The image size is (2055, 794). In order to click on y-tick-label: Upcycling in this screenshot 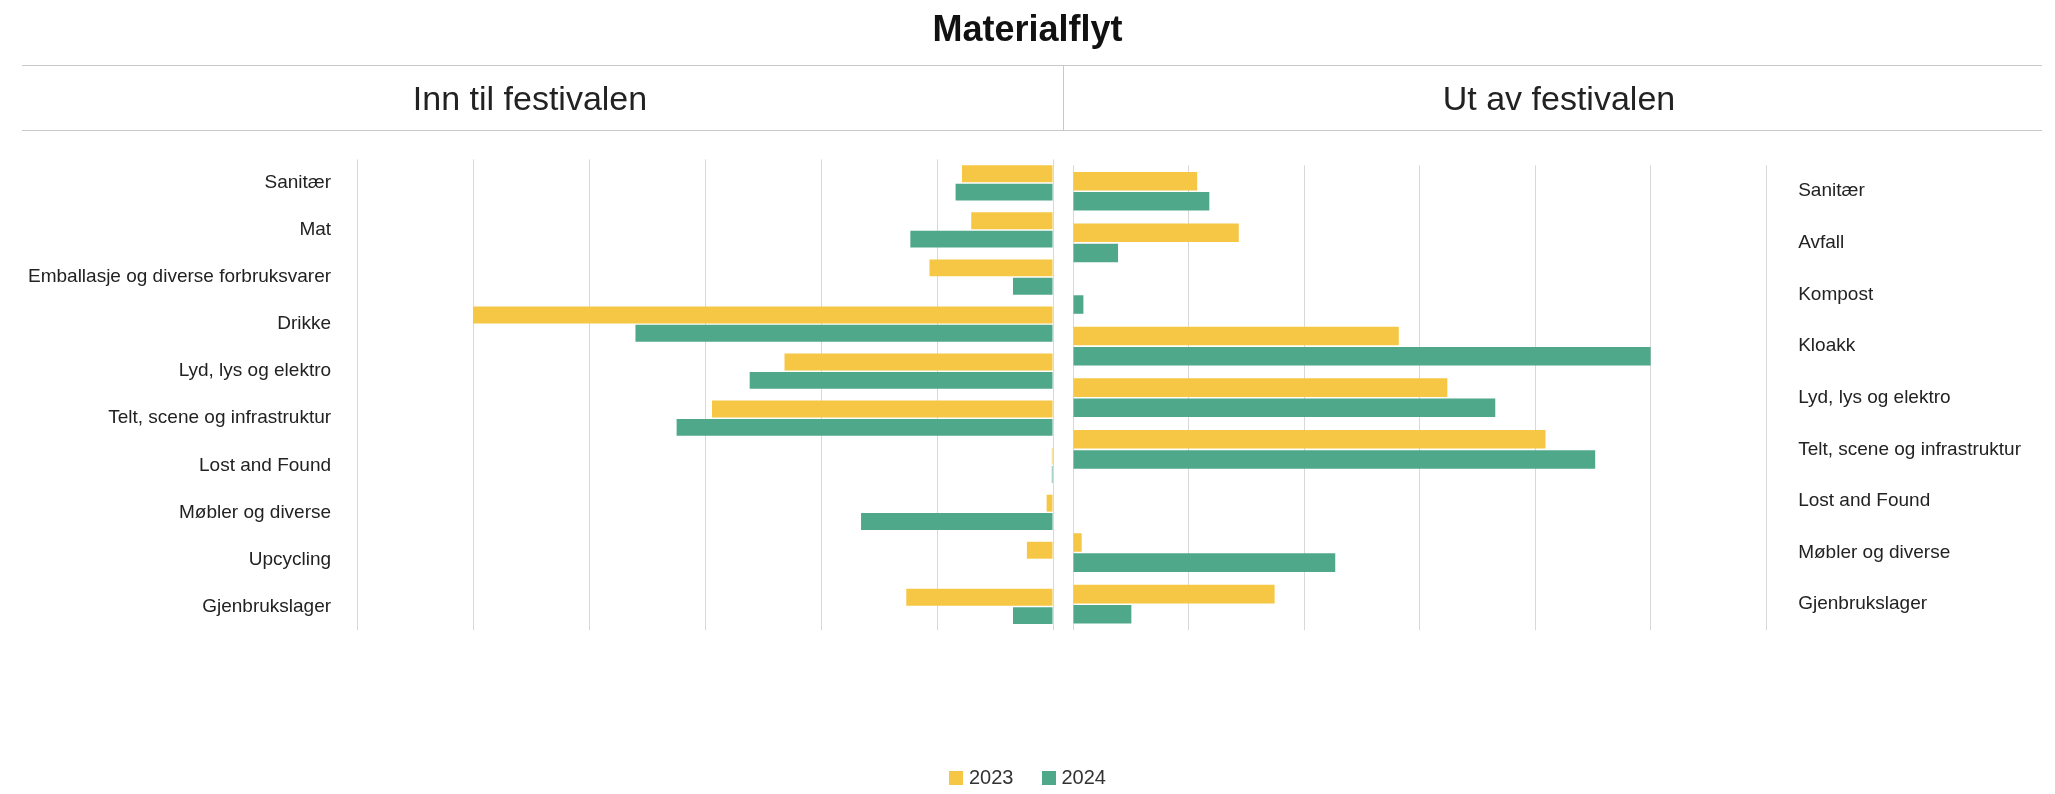, I will do `click(290, 558)`.